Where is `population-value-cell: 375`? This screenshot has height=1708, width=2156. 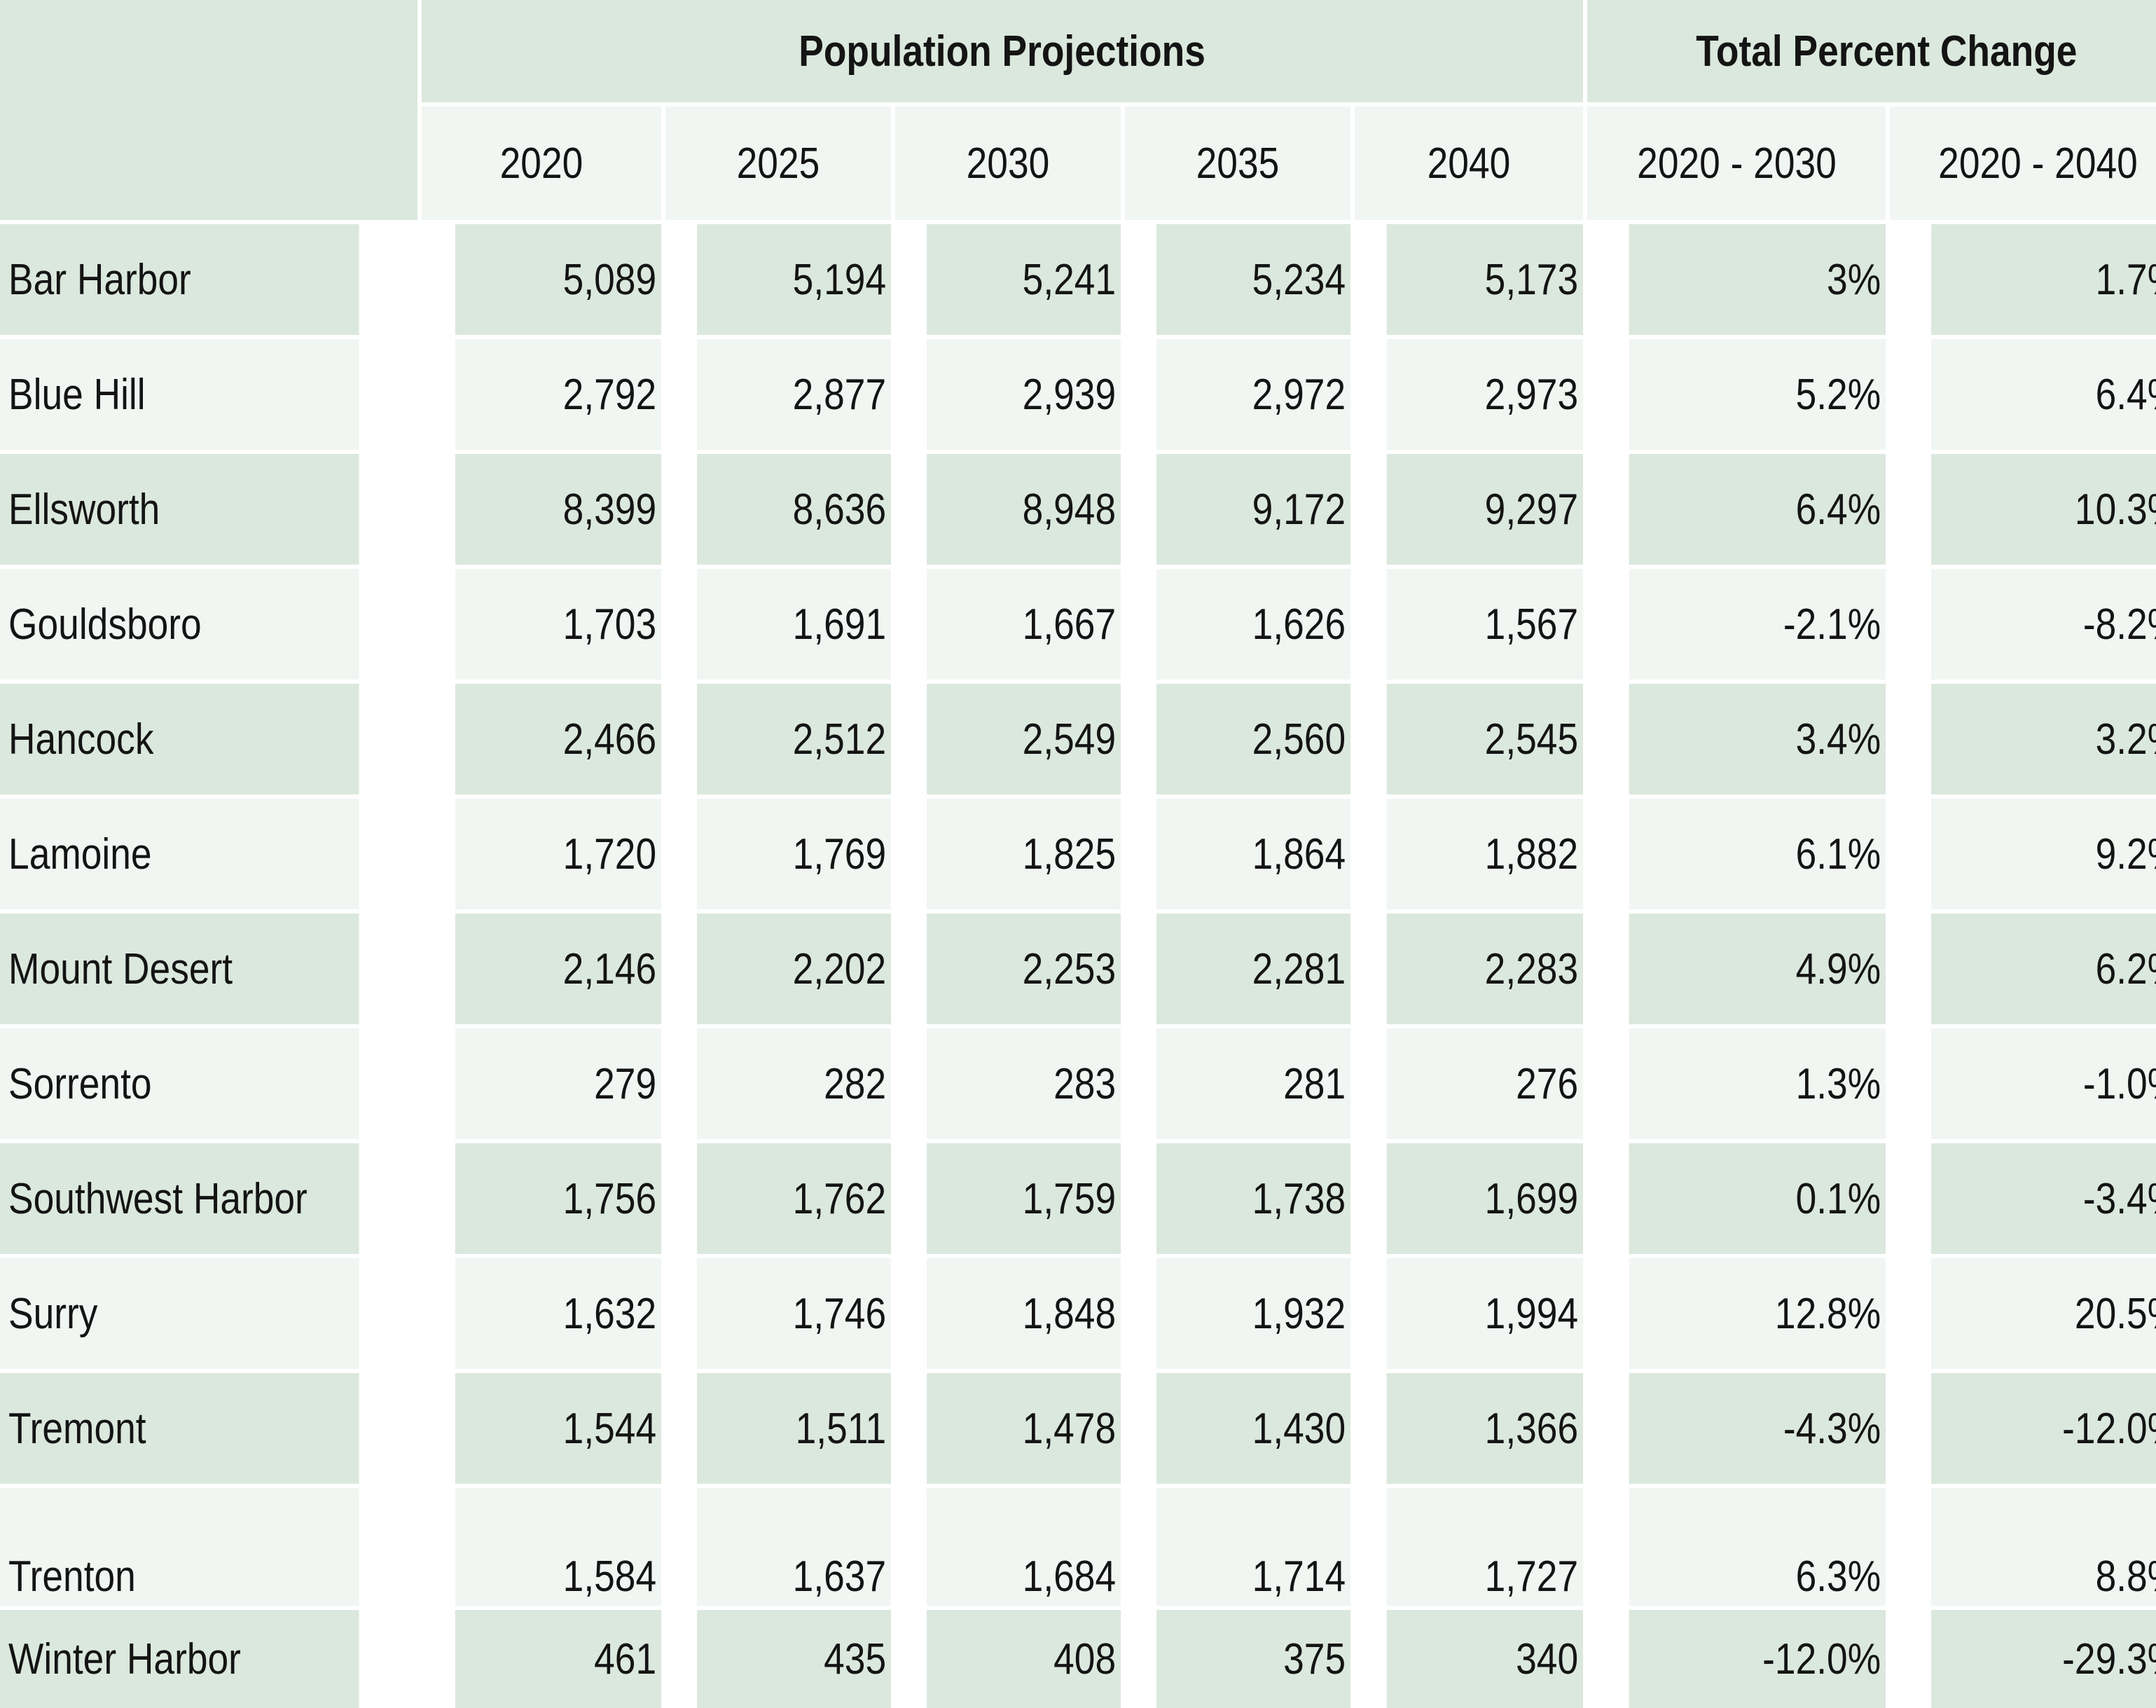 population-value-cell: 375 is located at coordinates (1253, 1659).